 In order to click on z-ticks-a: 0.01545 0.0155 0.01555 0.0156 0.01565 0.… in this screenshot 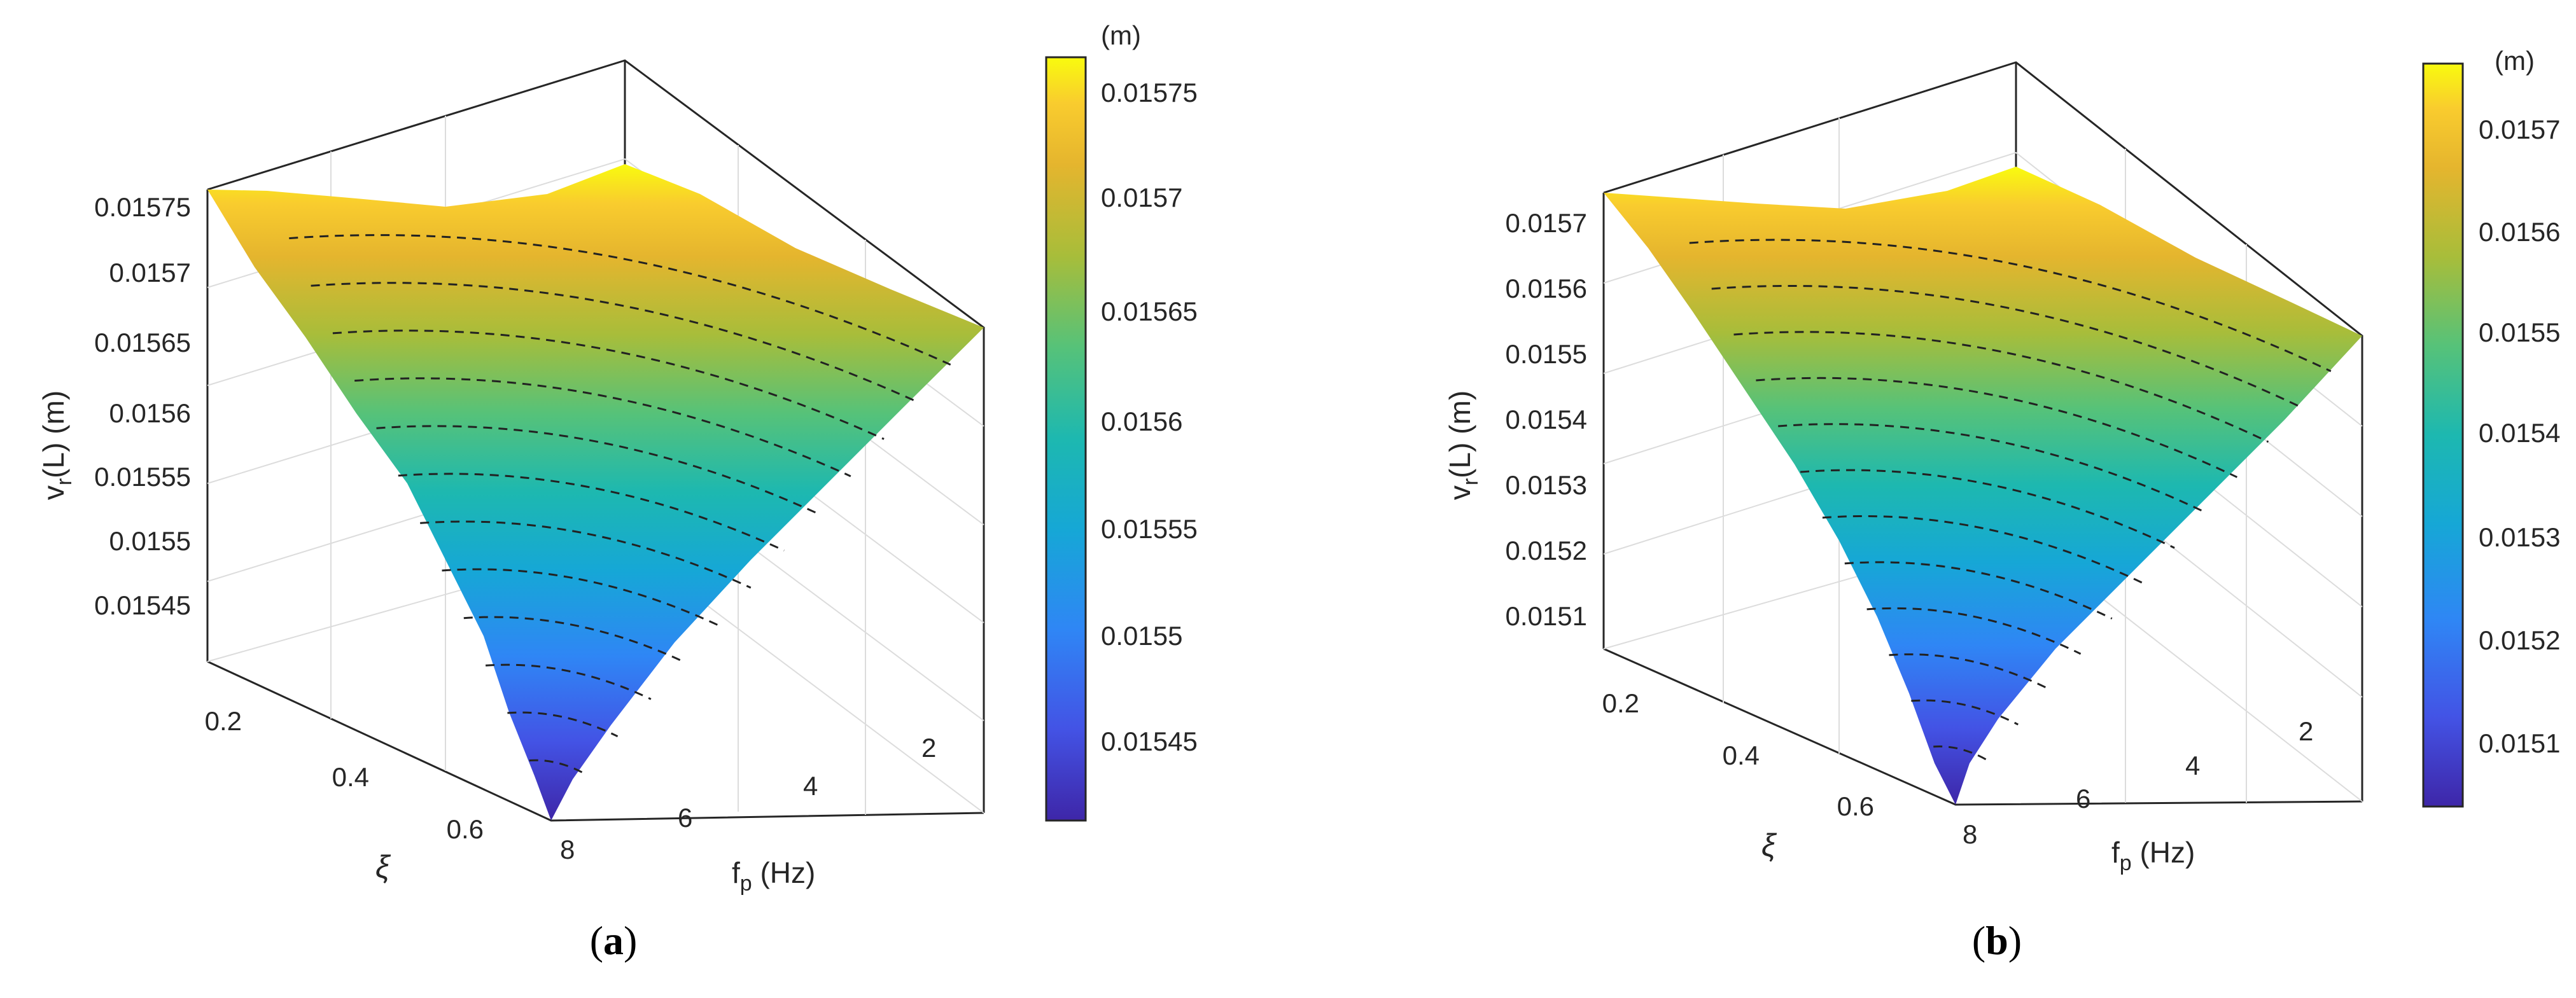, I will do `click(142, 406)`.